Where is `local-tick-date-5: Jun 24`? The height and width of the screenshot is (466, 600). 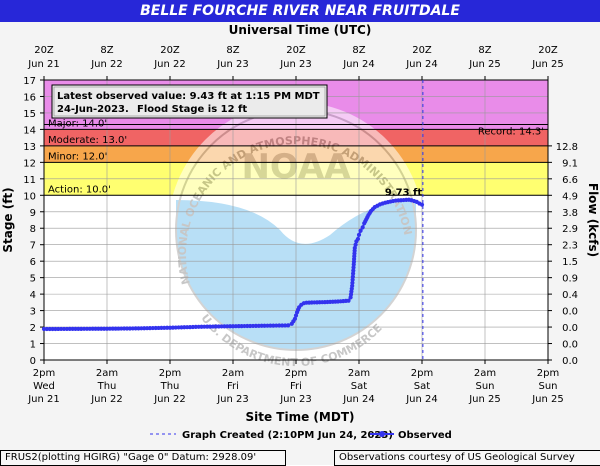
local-tick-date-5: Jun 24 is located at coordinates (358, 399).